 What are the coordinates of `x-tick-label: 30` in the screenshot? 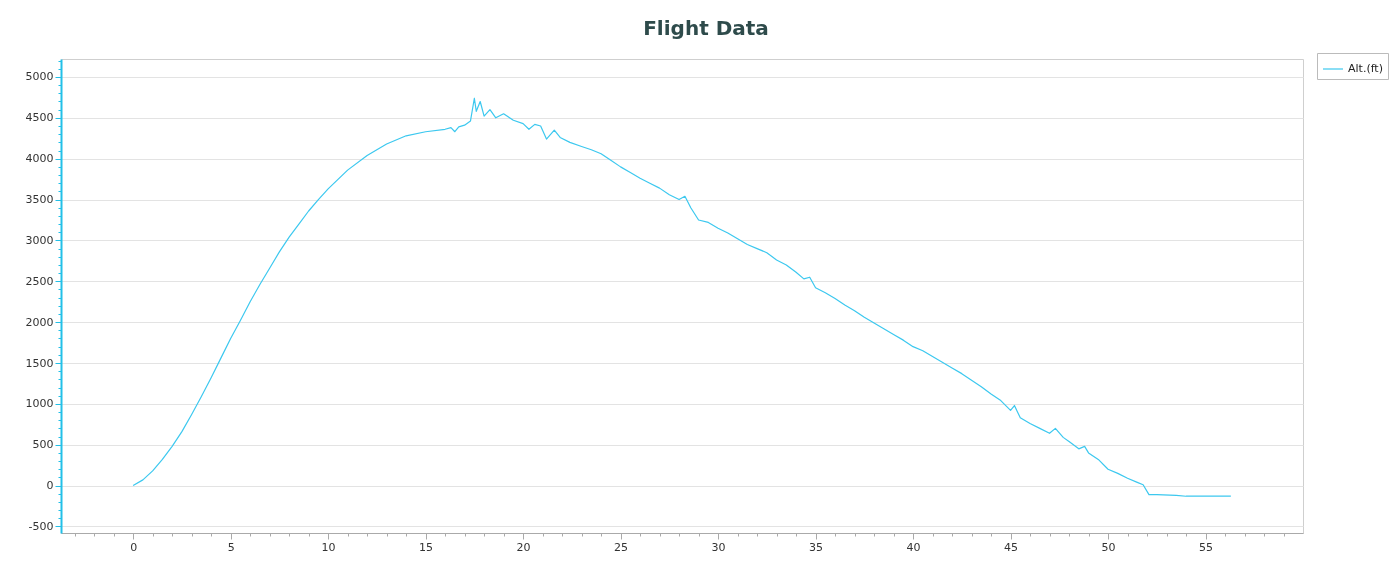 It's located at (718, 547).